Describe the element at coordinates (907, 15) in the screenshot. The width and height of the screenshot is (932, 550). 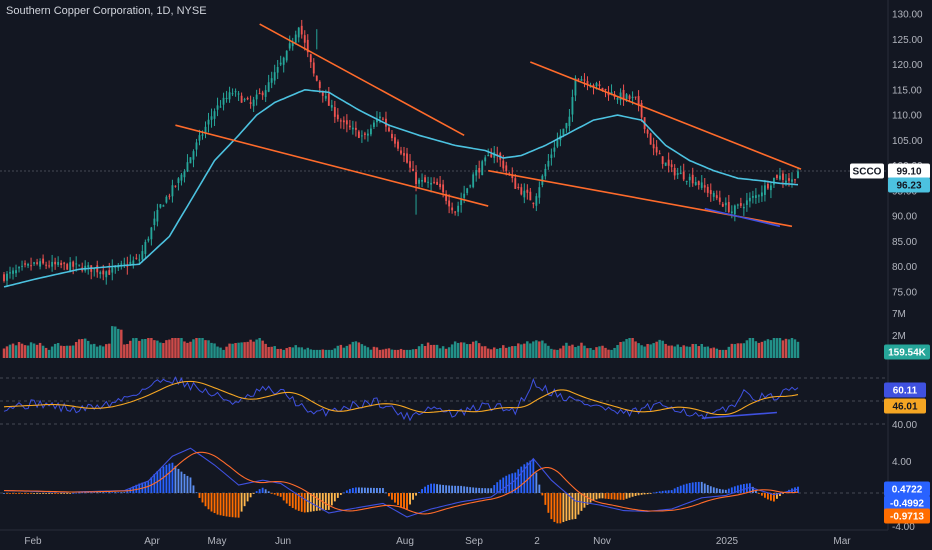
I see `price-tick-label: 130.00` at that location.